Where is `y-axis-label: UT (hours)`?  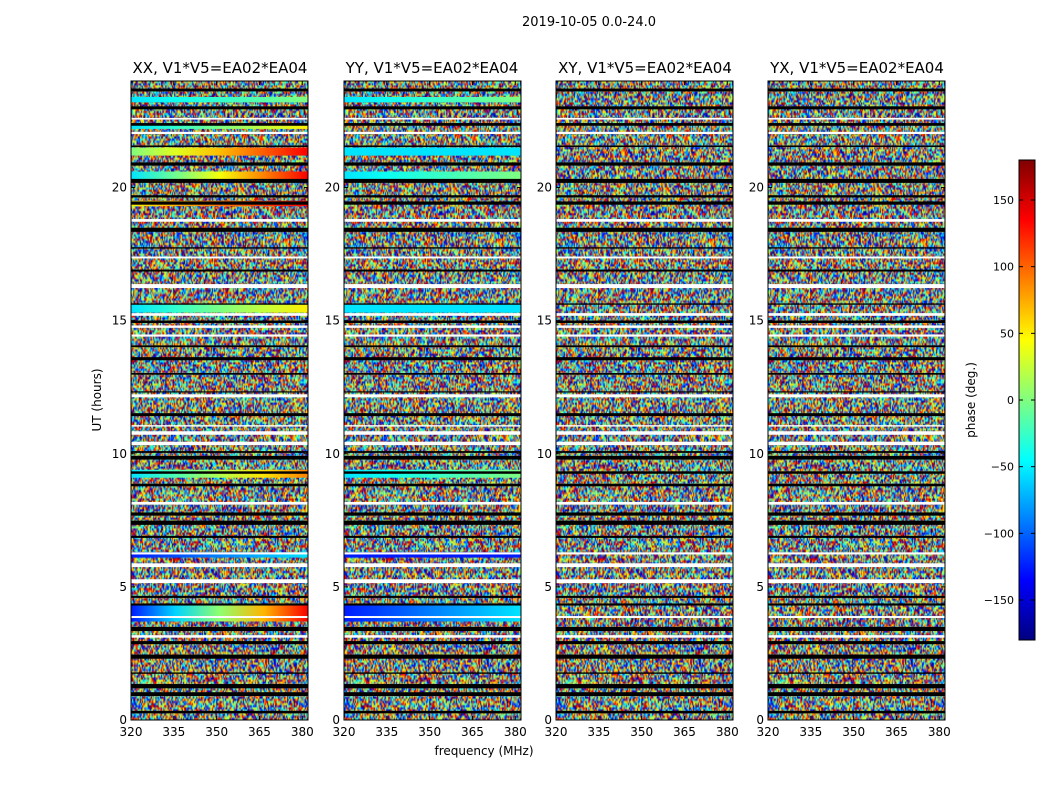 y-axis-label: UT (hours) is located at coordinates (97, 399).